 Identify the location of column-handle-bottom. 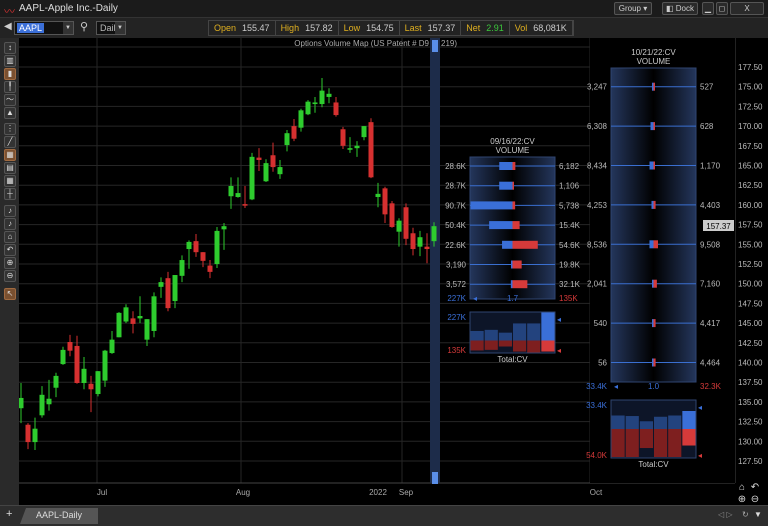
(435, 478).